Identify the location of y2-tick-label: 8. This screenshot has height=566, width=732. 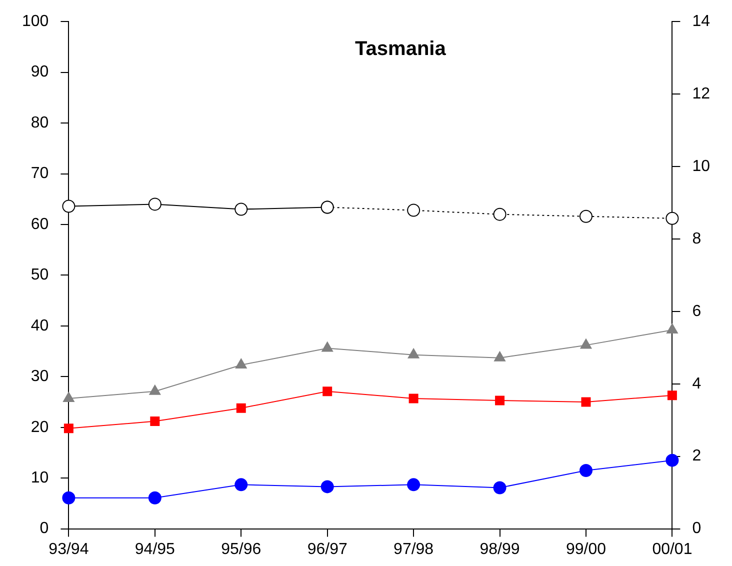
(697, 239).